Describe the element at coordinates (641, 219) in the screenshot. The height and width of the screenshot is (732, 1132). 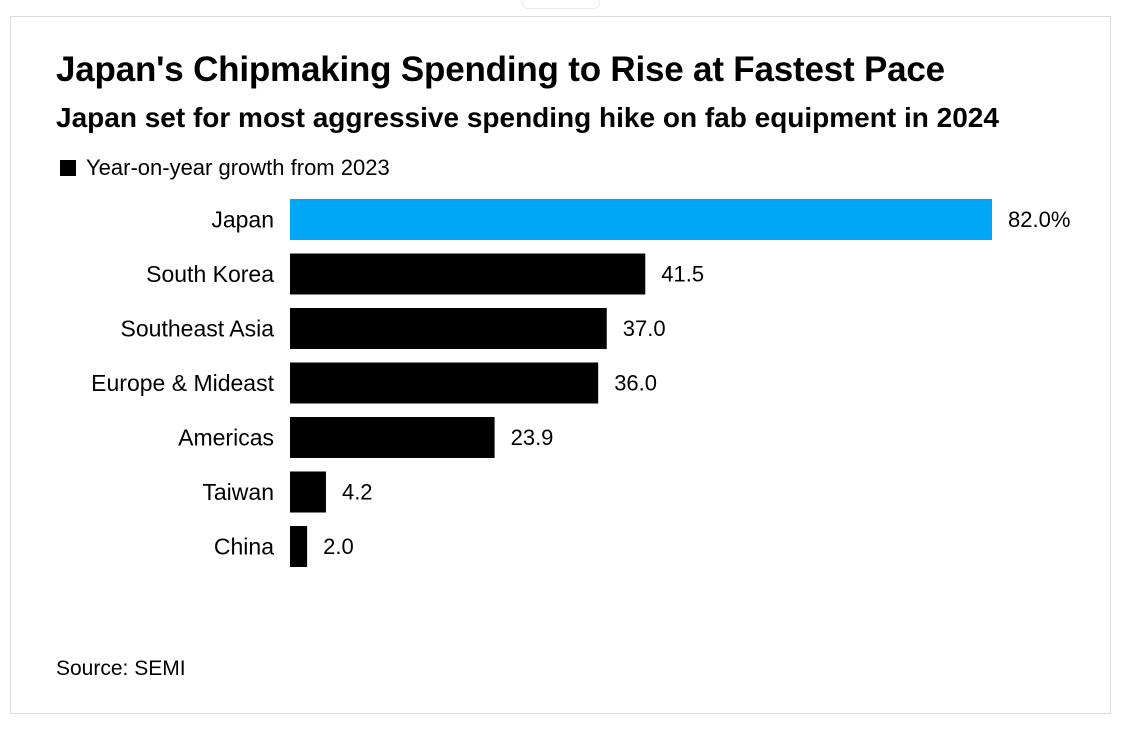
I see `bar-japan` at that location.